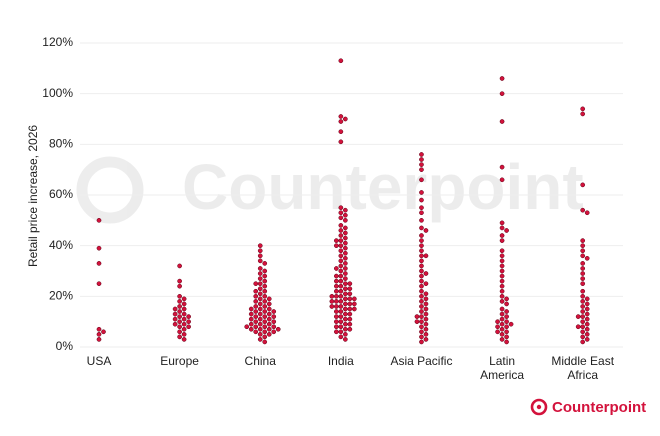 This screenshot has height=436, width=660. I want to click on y-tick-label: 40%, so click(61, 245).